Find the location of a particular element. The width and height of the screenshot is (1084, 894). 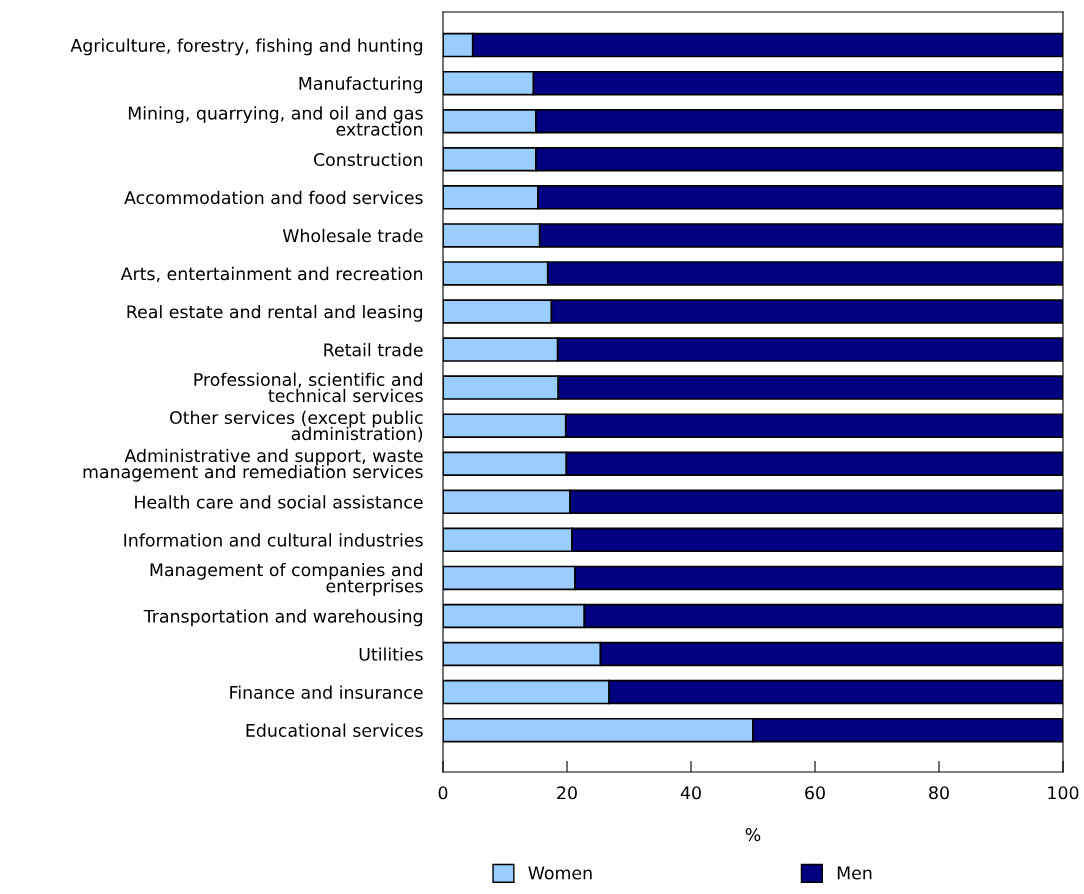

y-tick-label: Construction is located at coordinates (368, 159).